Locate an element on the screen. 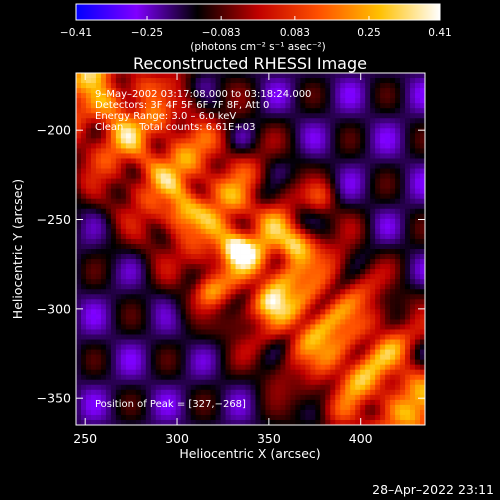  y-tick-label: −300 is located at coordinates (54, 308).